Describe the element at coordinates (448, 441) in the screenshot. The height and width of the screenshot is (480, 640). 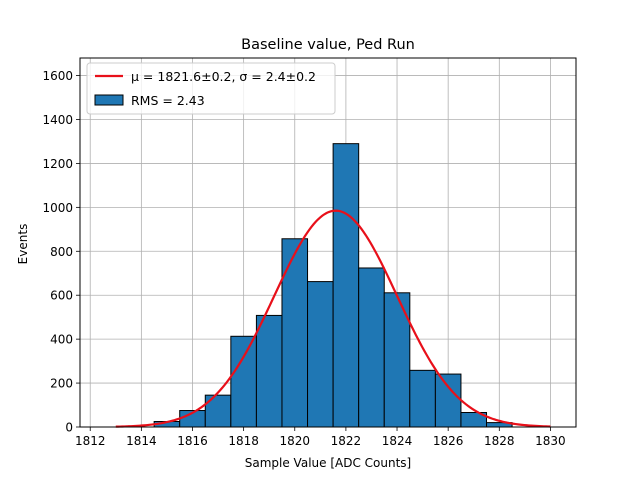
I see `x-tick-label: 1826` at that location.